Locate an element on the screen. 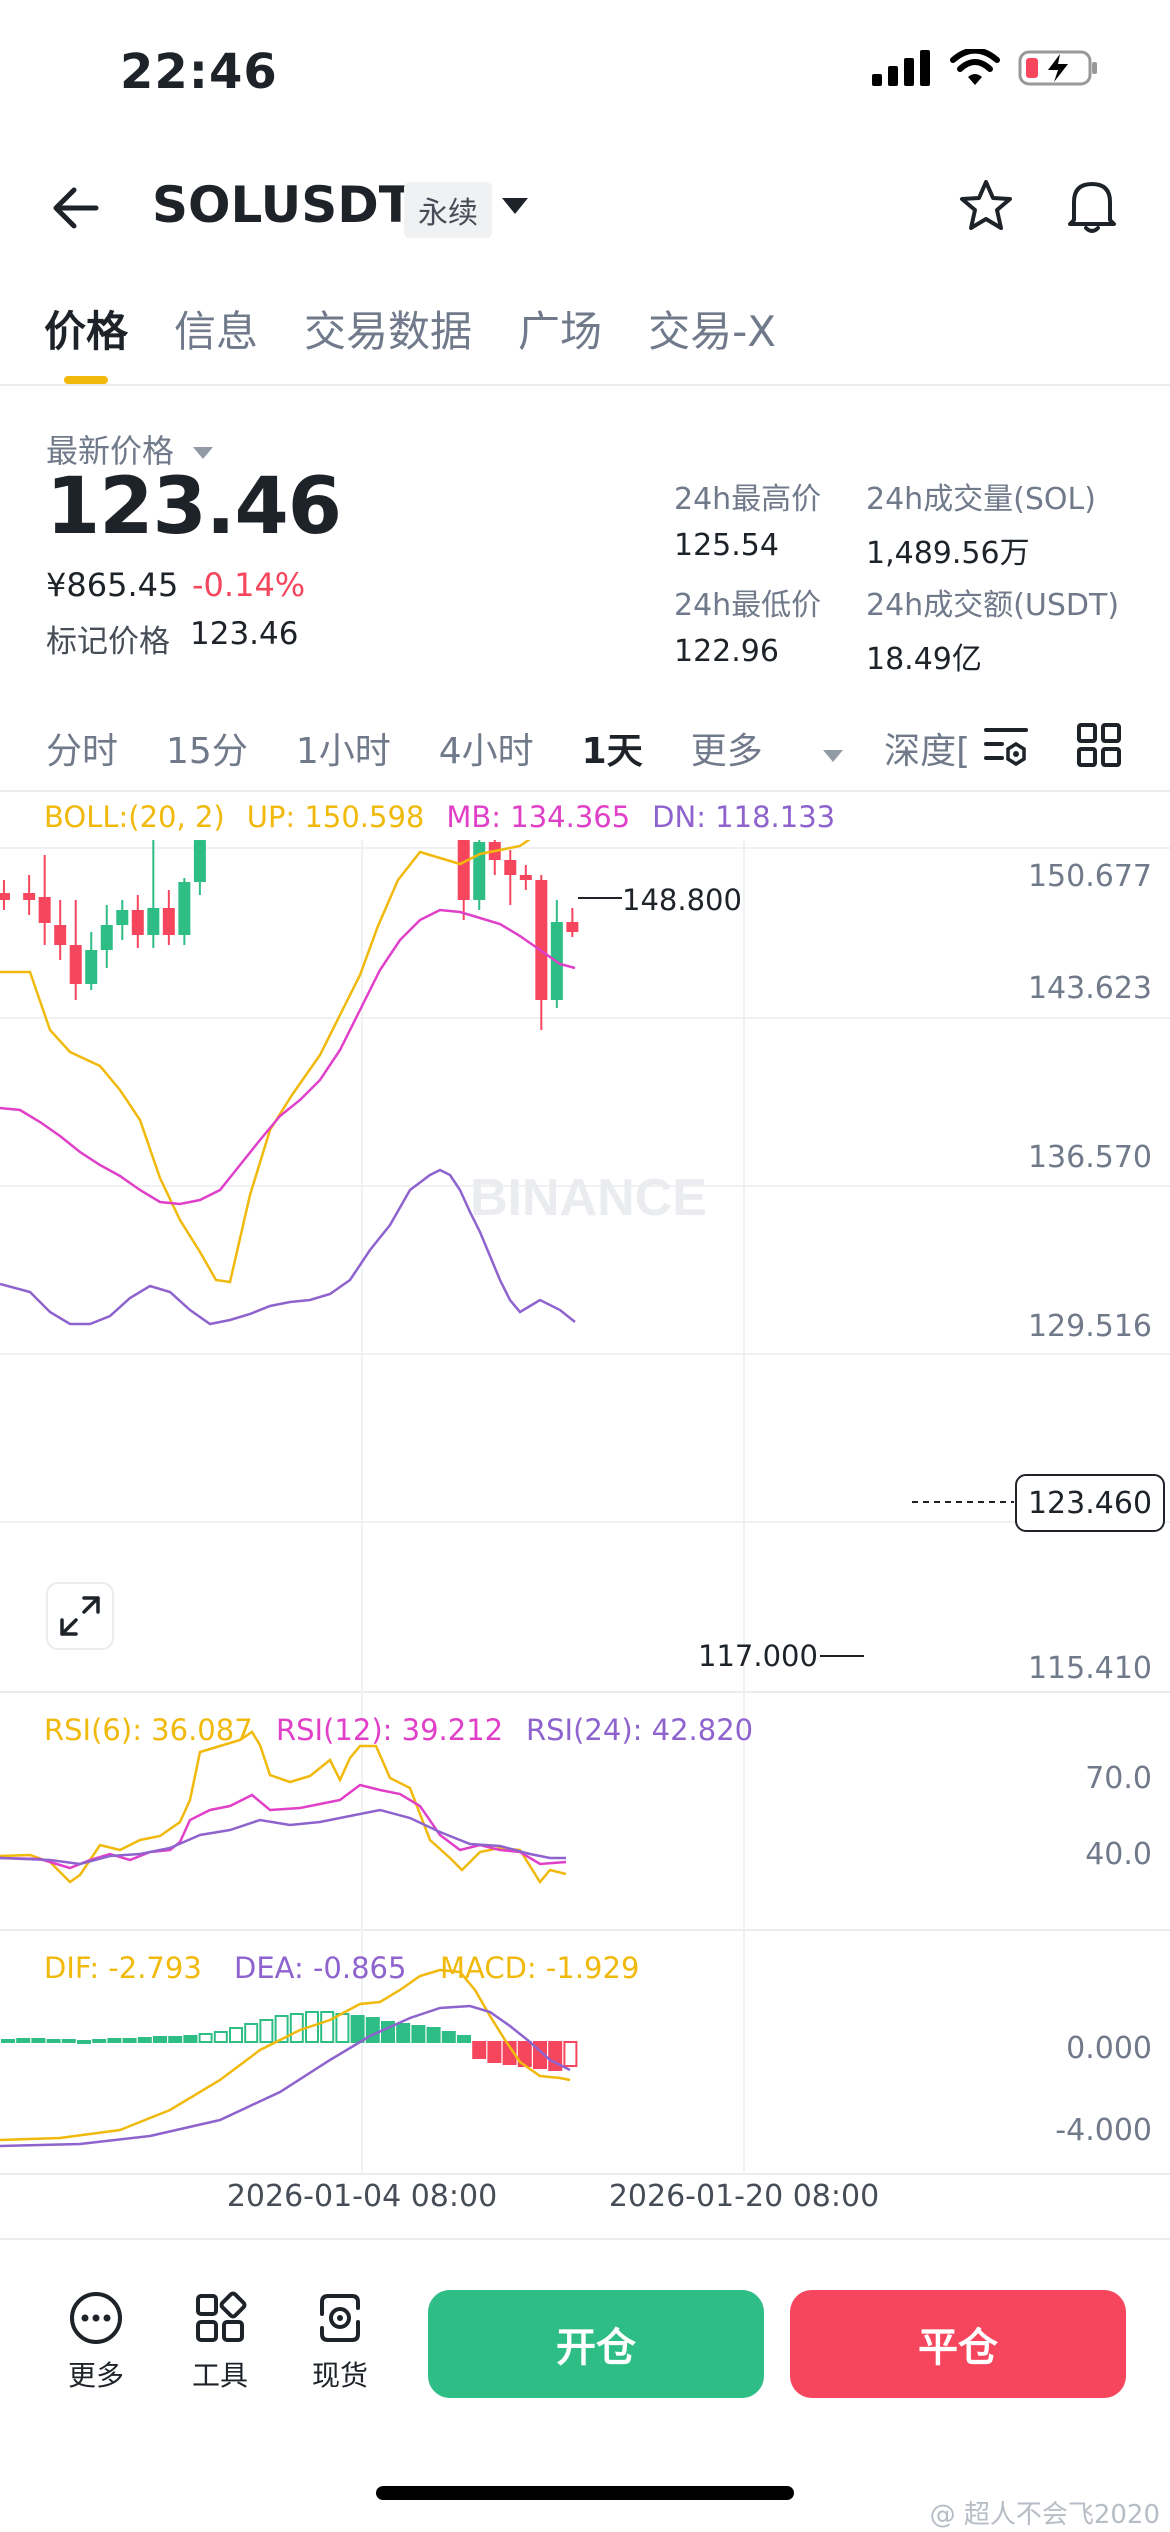 The image size is (1170, 2532). favorite-star-icon is located at coordinates (986, 206).